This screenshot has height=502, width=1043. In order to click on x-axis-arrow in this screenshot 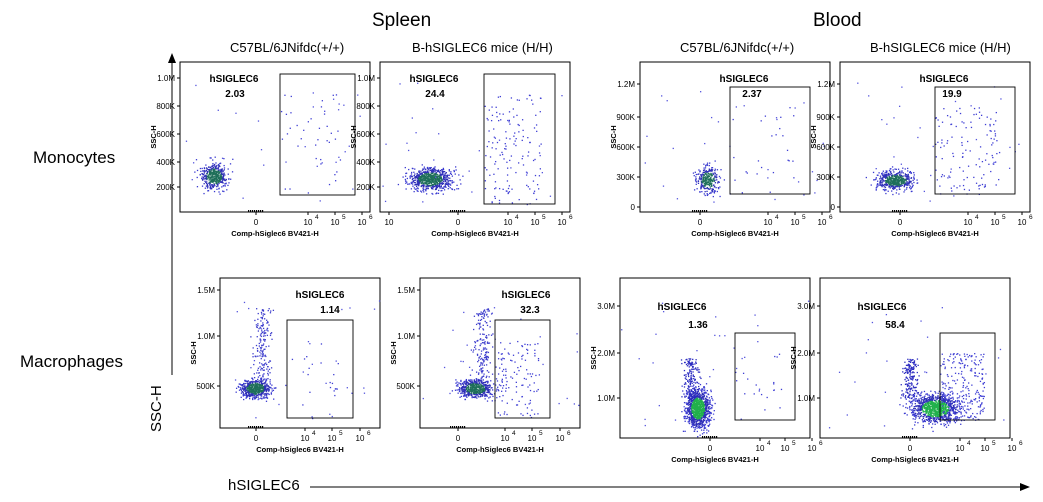, I will do `click(670, 487)`.